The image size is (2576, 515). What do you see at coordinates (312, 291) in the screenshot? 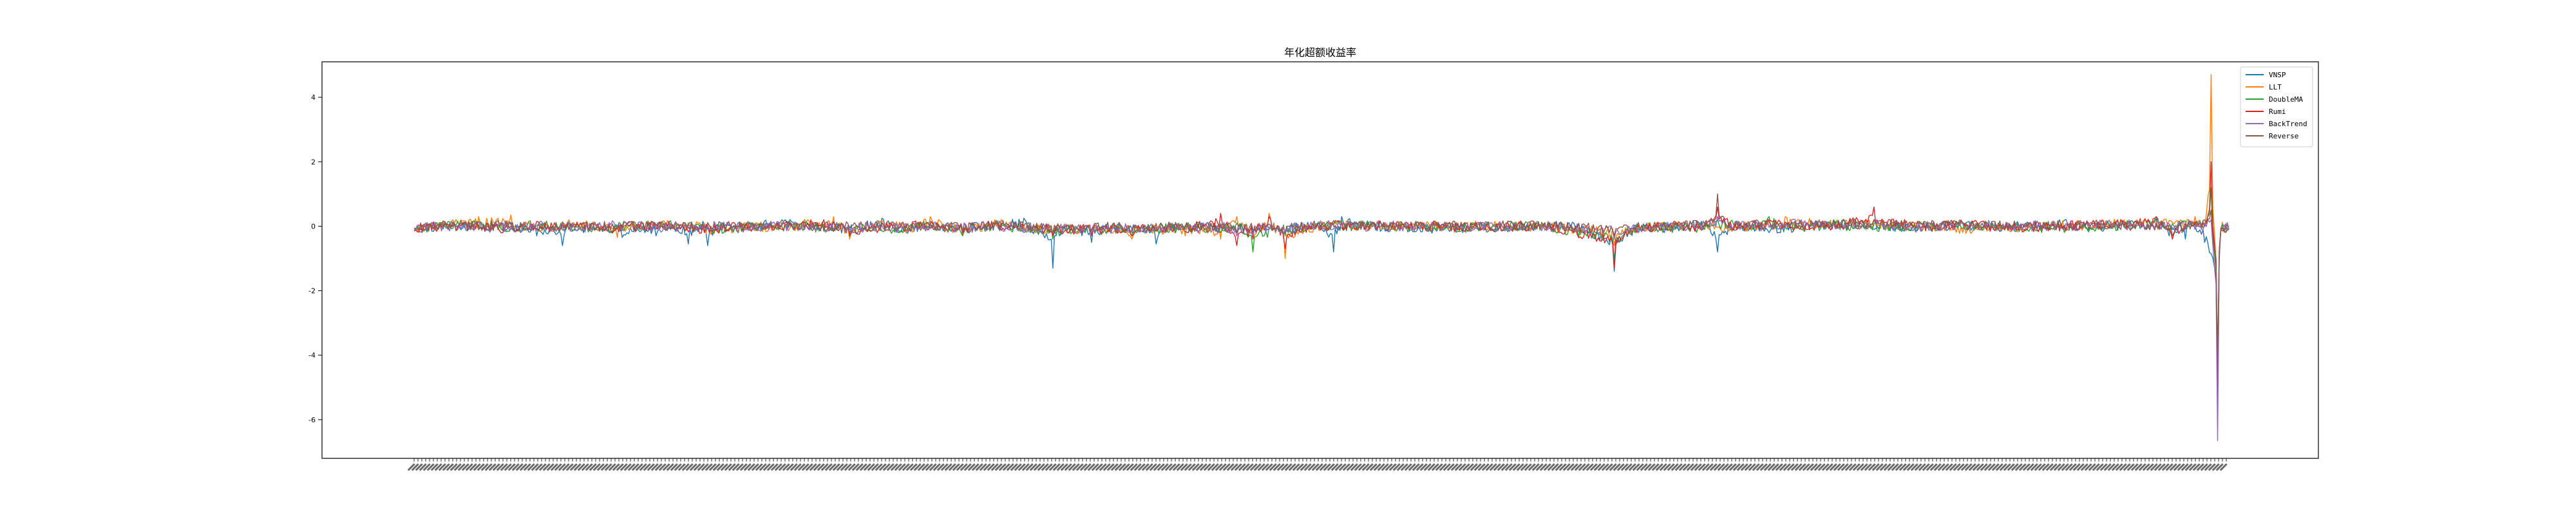
I see `y-tick-label: -2` at bounding box center [312, 291].